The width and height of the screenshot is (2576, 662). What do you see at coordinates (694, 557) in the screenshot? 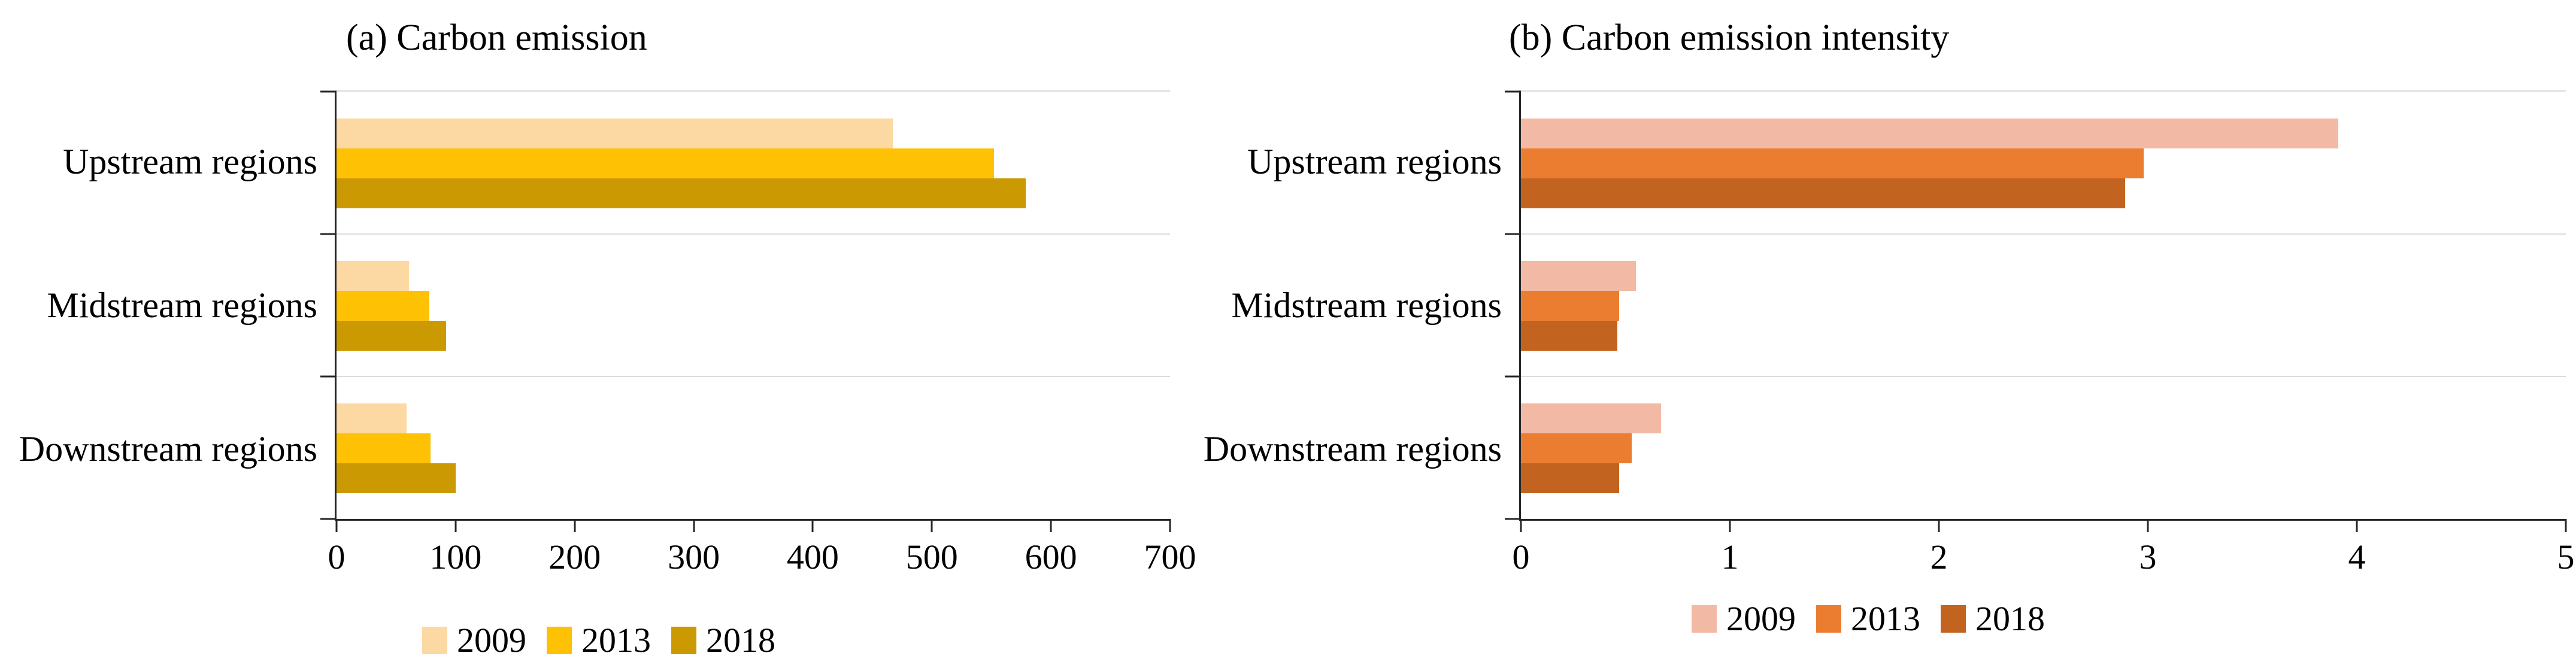
I see `x-axis-tick-label: 300` at bounding box center [694, 557].